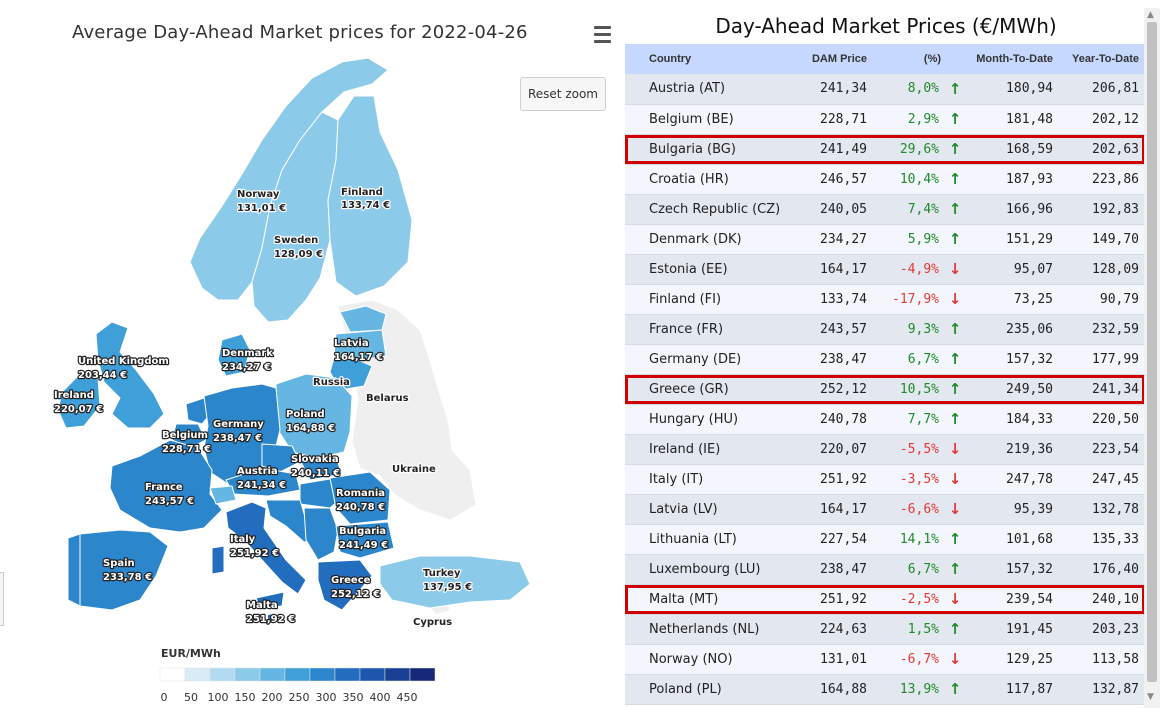  Describe the element at coordinates (885, 479) in the screenshot. I see `table-row: Italy (IT) 251,92 -3,5% ↓ 247,78 247,45` at that location.